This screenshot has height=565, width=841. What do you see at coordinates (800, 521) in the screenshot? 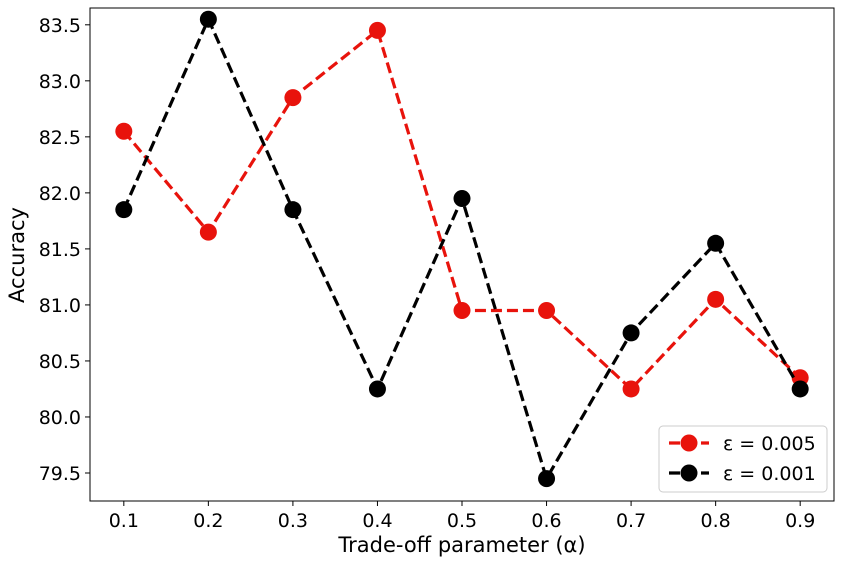
I see `x-tick-label: 0.9` at bounding box center [800, 521].